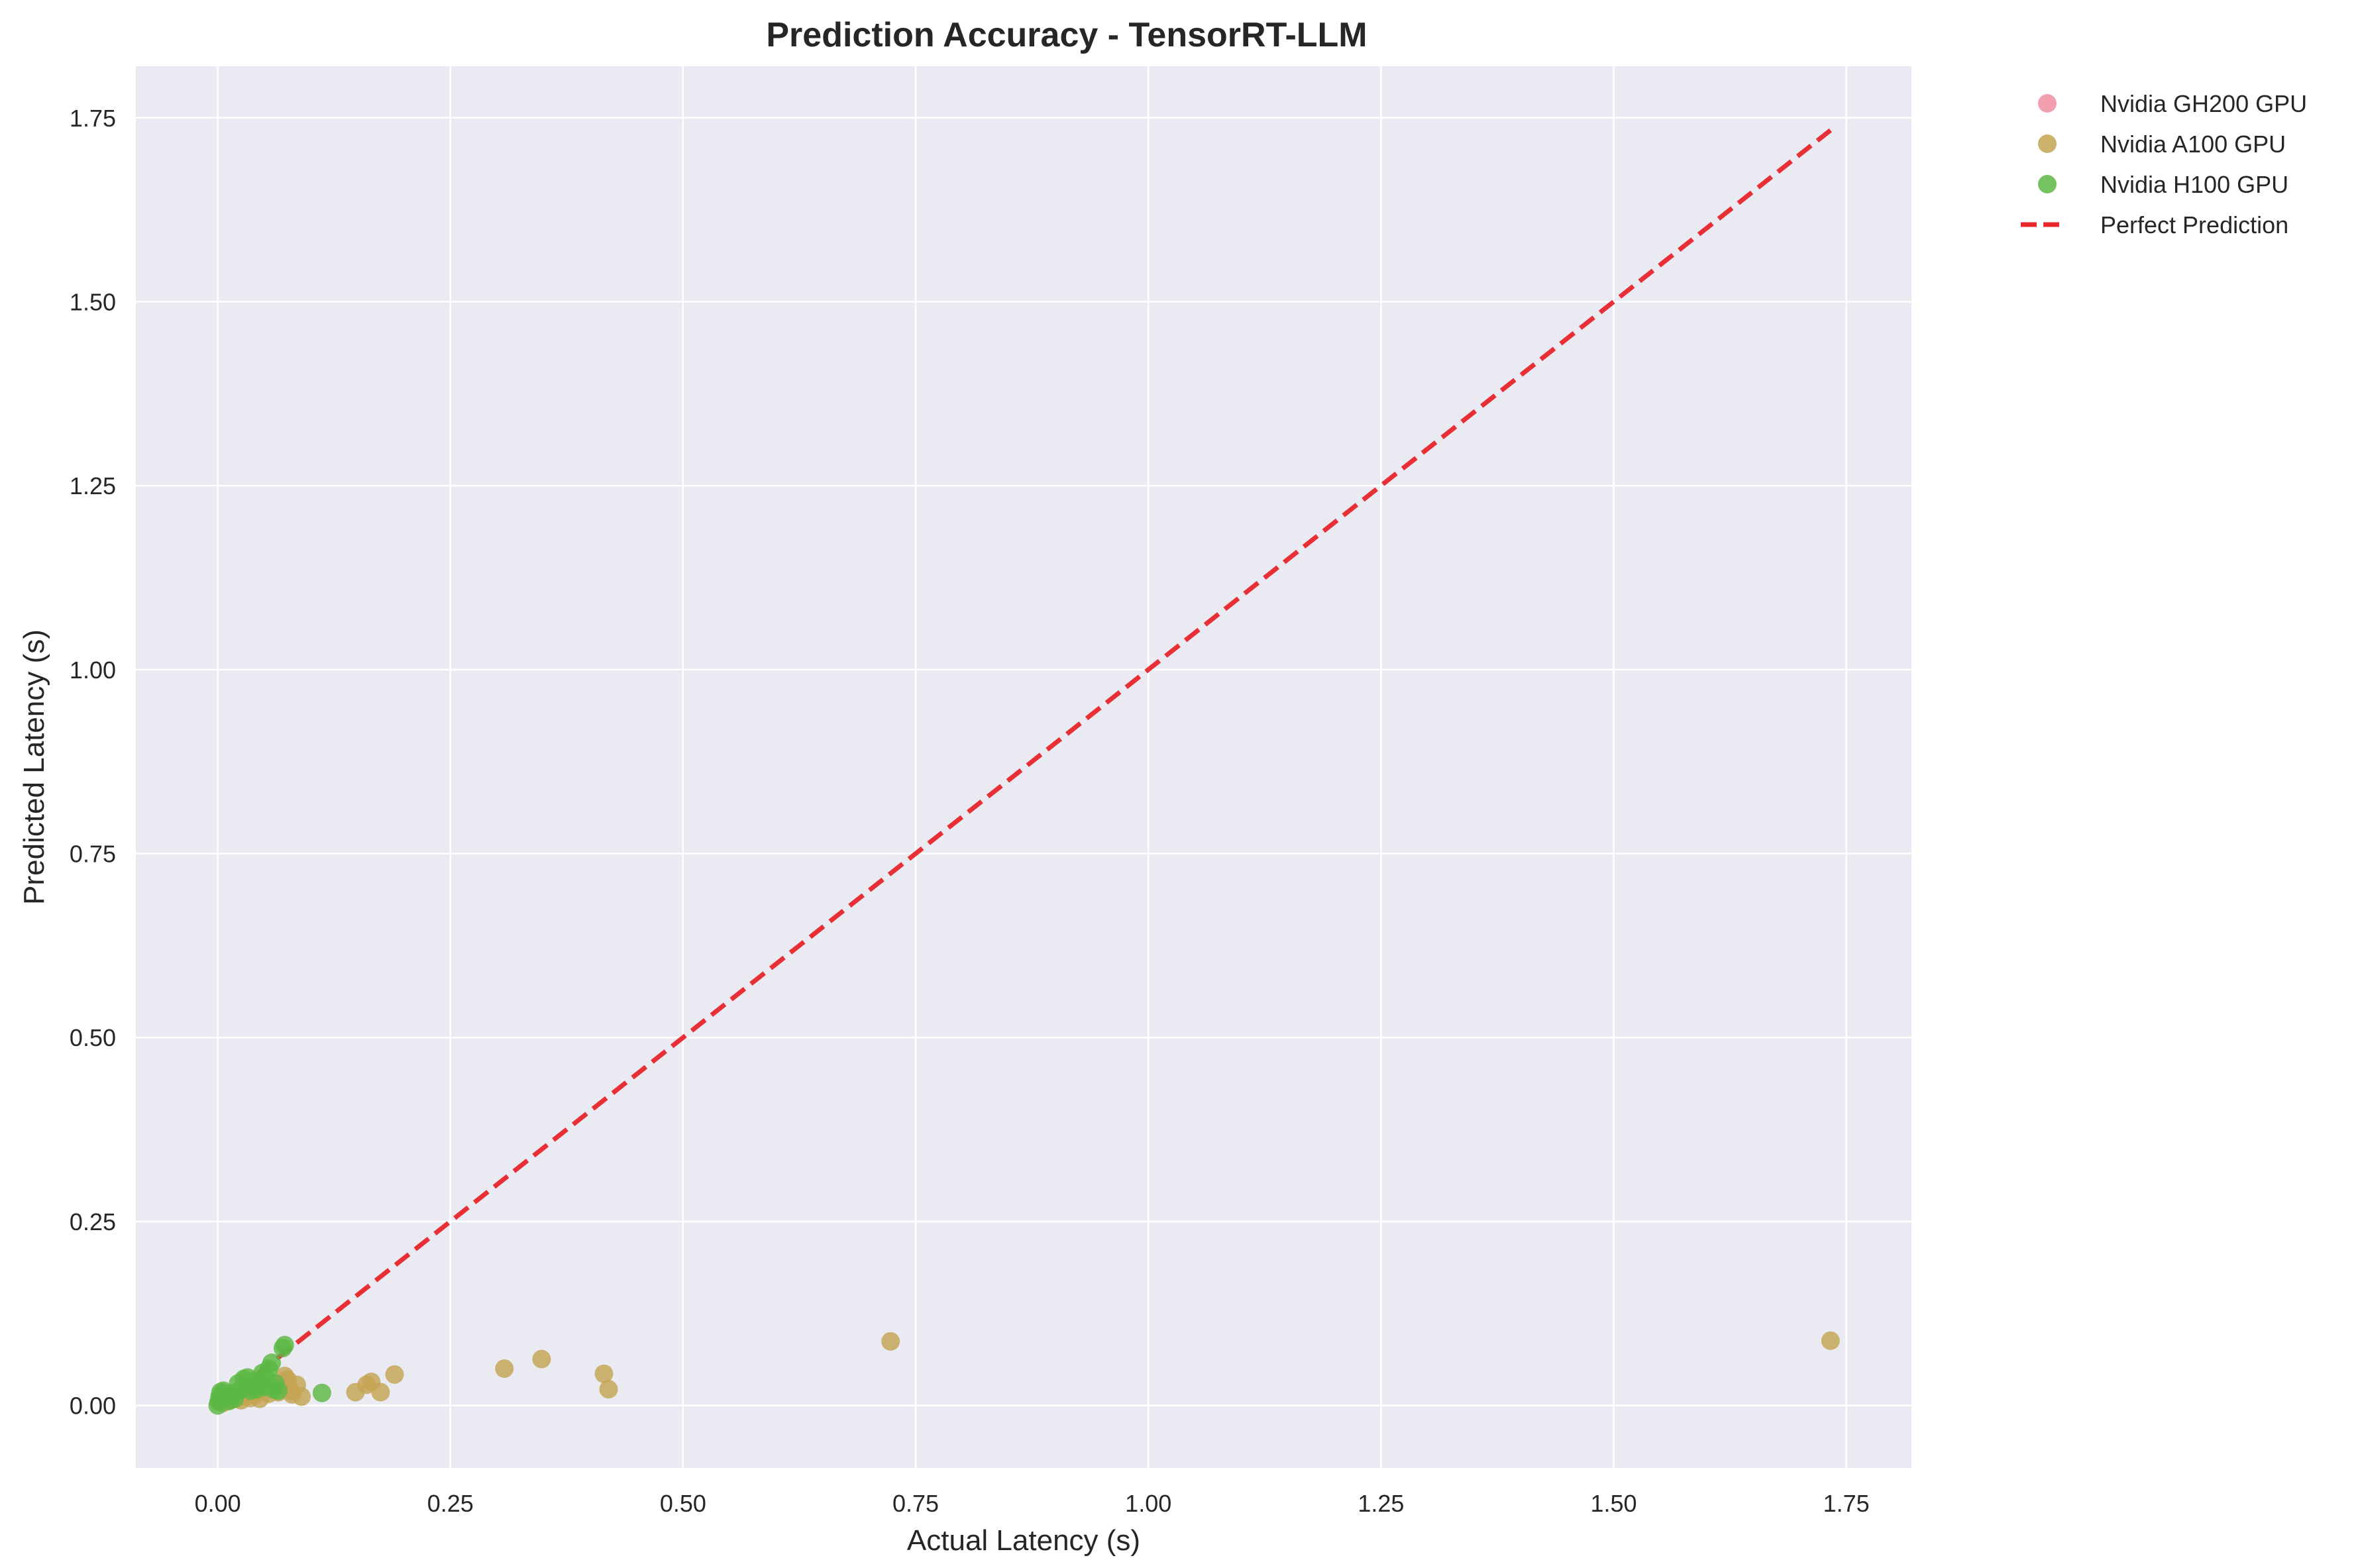  I want to click on y-axis-ticks: 0.00 0.25 0.50 0.75 1.00 1.25 1.50 1.75, so click(93, 762).